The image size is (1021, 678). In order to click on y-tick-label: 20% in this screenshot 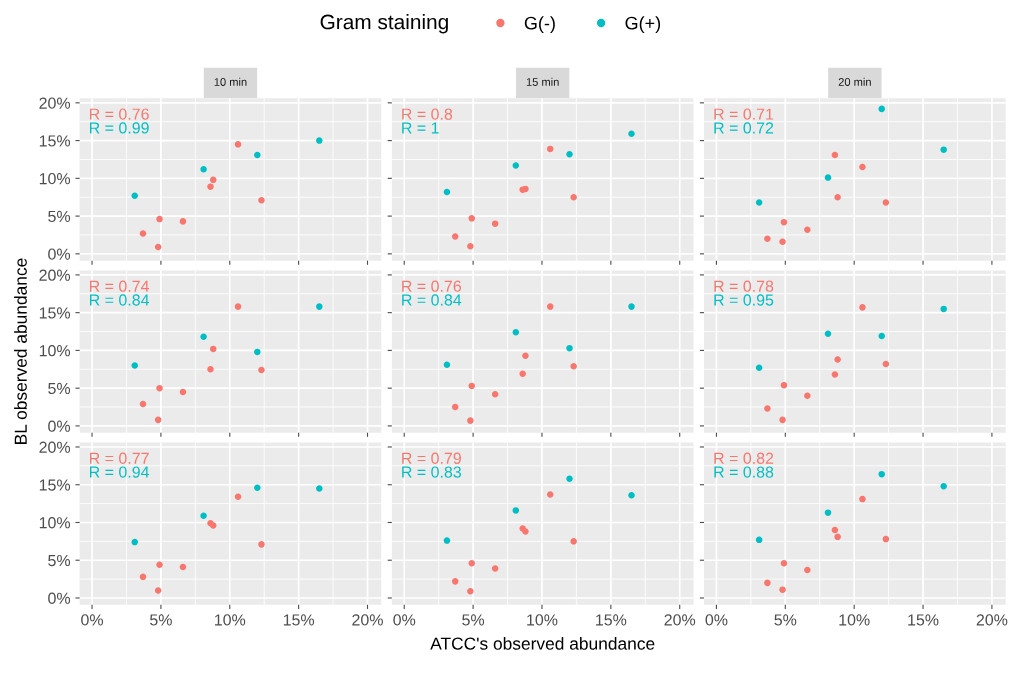, I will do `click(55, 275)`.